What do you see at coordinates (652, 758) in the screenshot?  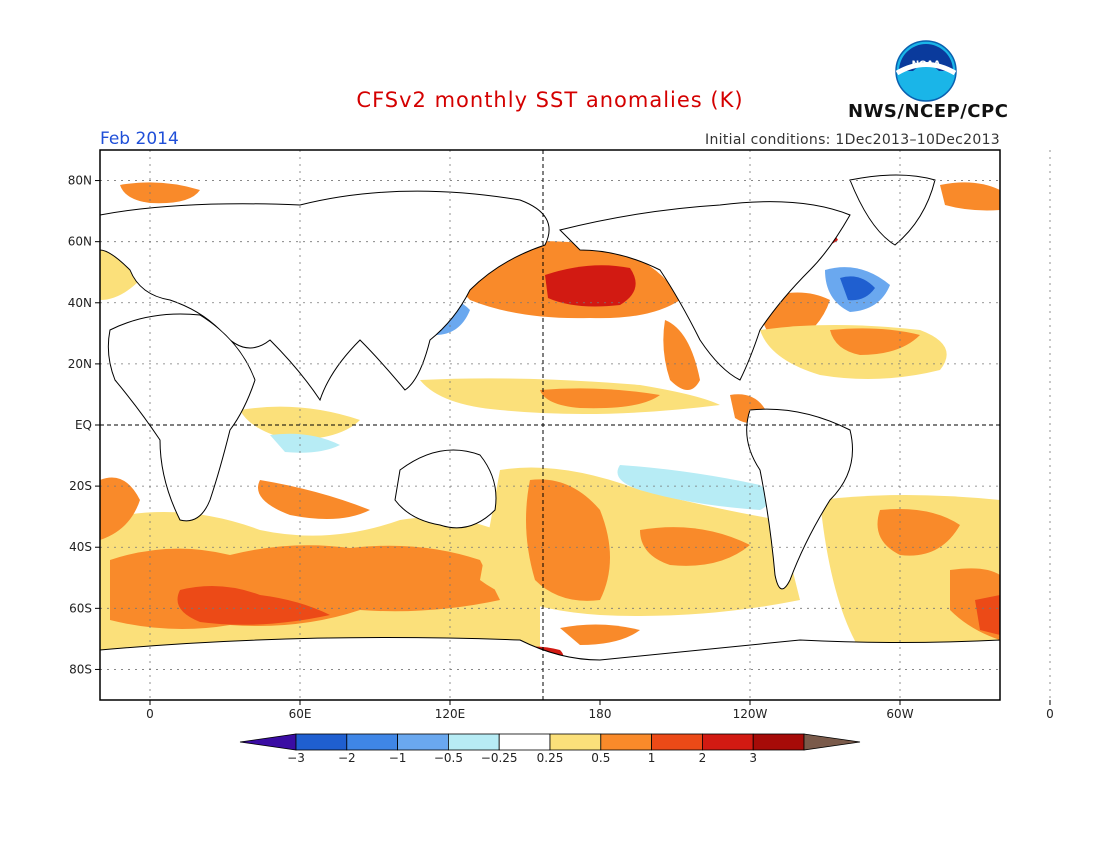 I see `colorbar-label: 1` at bounding box center [652, 758].